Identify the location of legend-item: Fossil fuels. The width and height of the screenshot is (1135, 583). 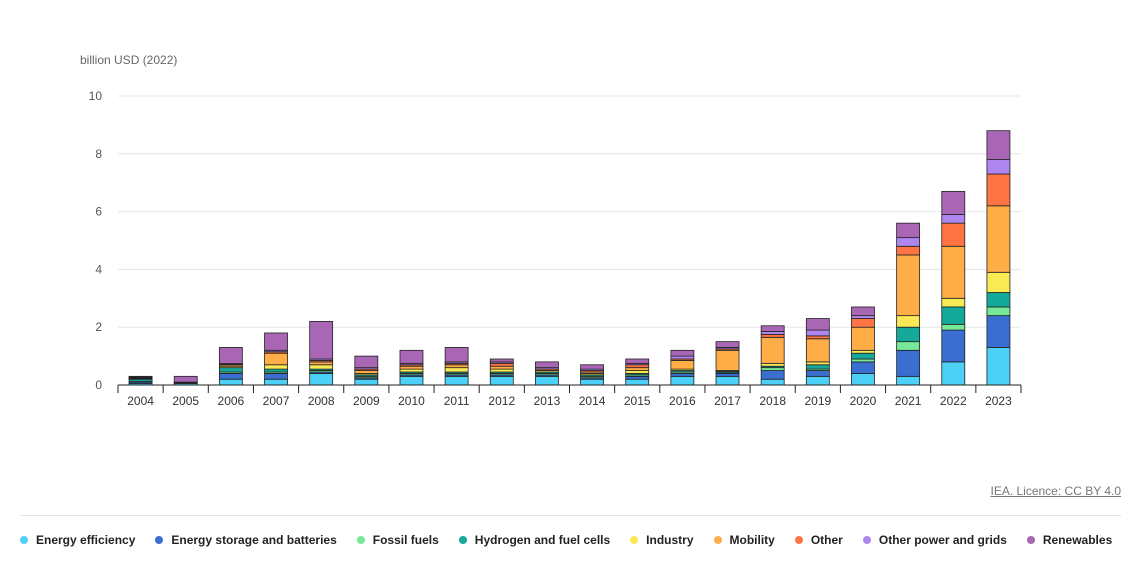
(397, 539).